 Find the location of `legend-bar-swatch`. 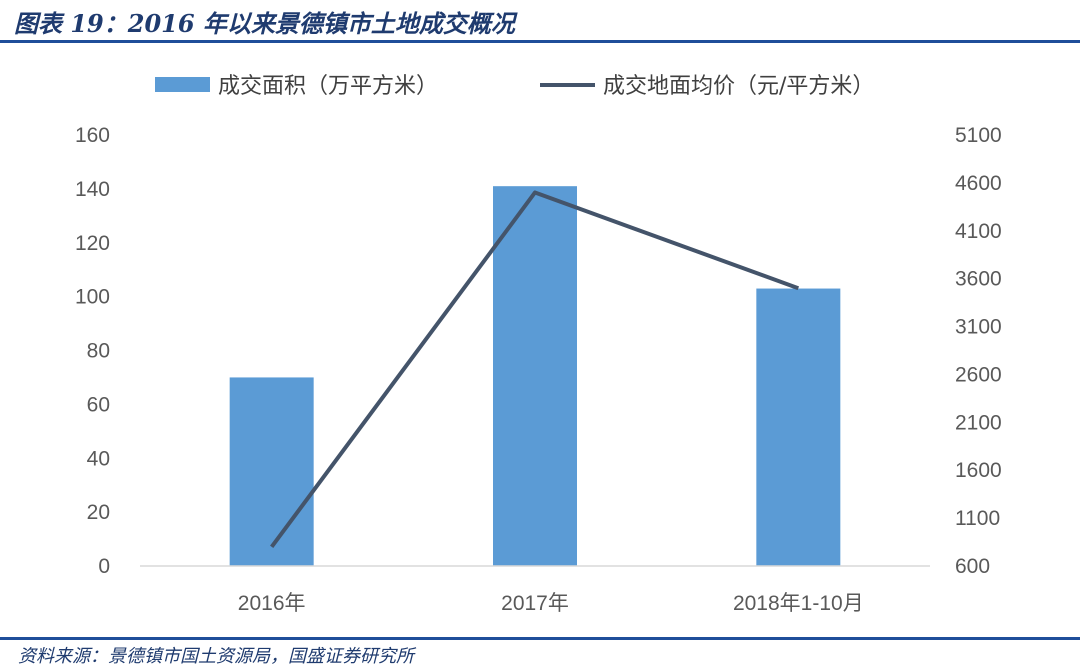

legend-bar-swatch is located at coordinates (182, 84).